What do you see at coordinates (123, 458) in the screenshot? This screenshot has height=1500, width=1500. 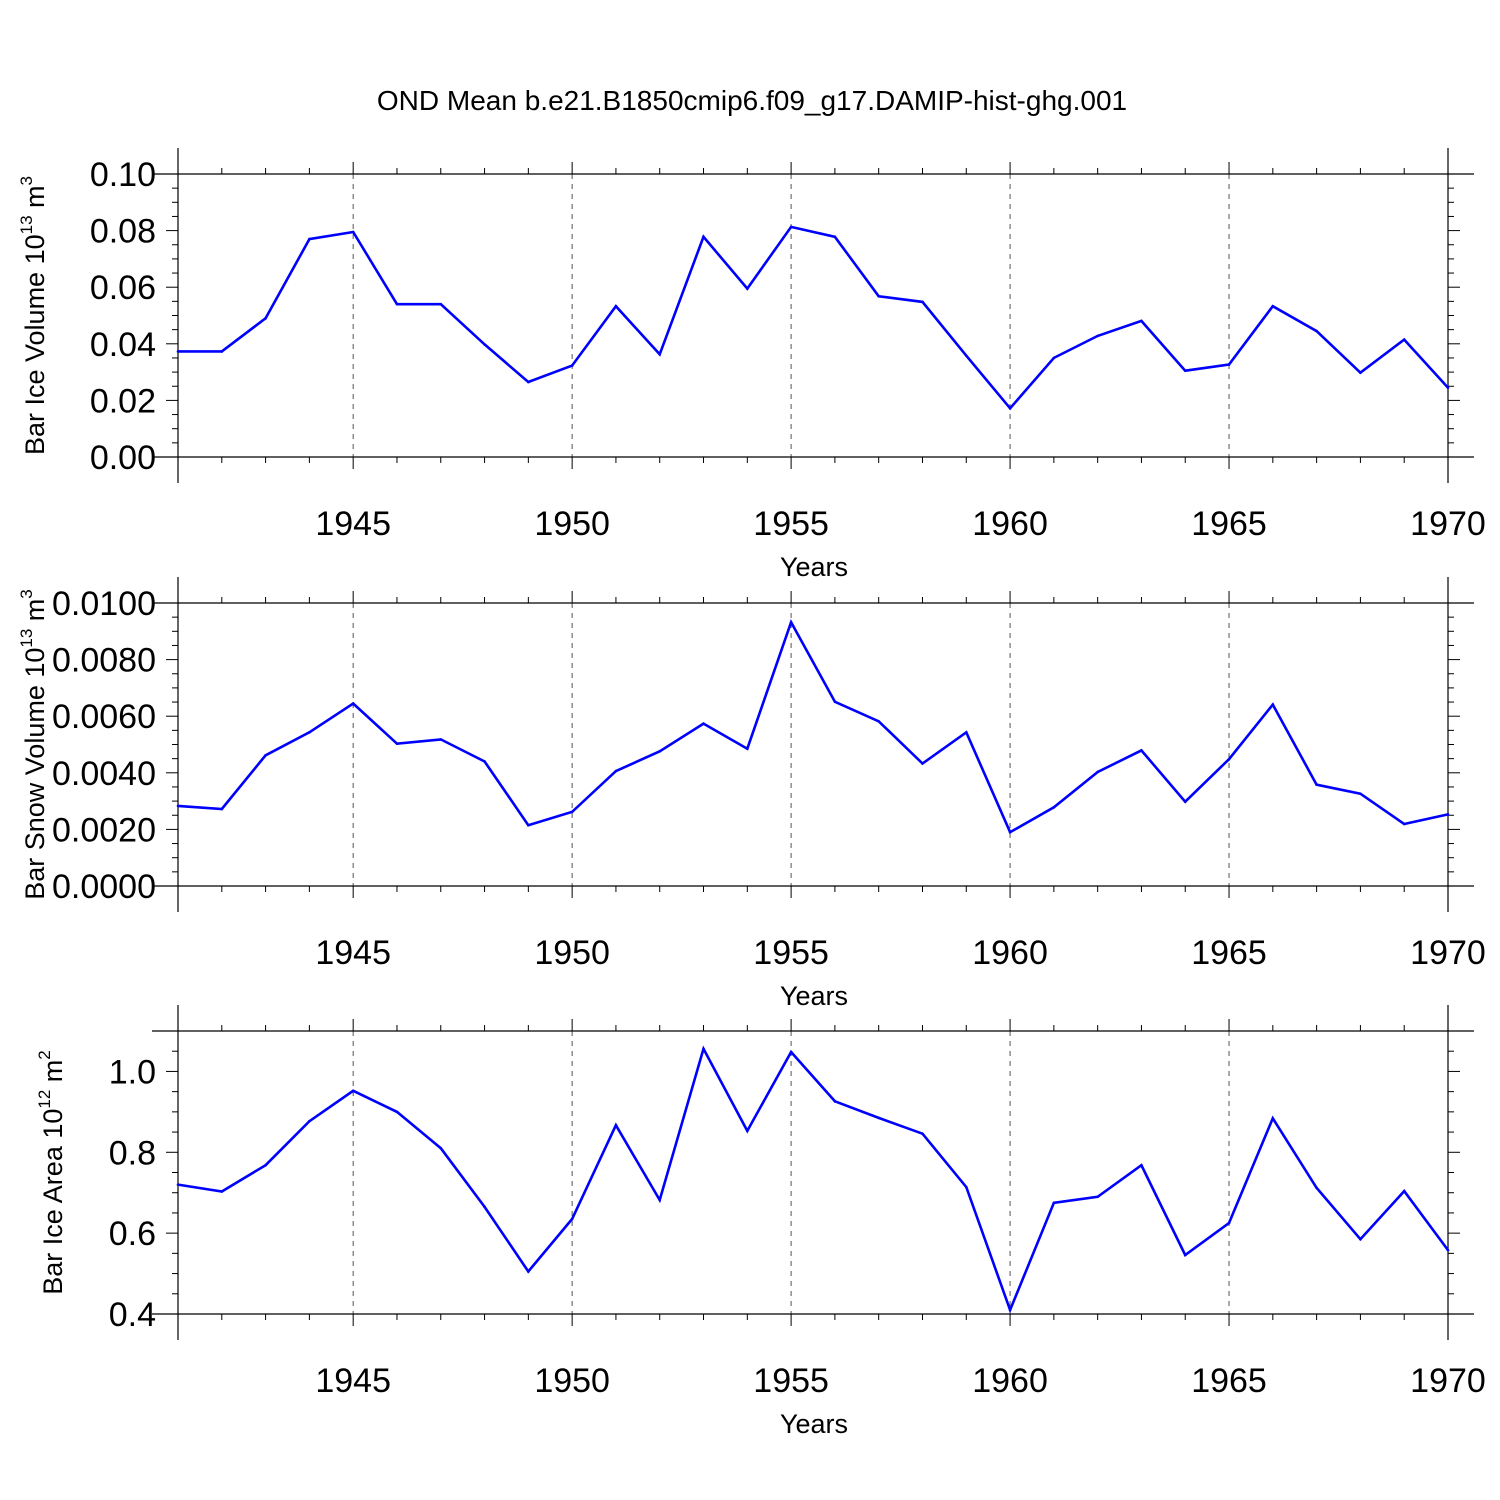 I see `y-tick-label: 0.00` at bounding box center [123, 458].